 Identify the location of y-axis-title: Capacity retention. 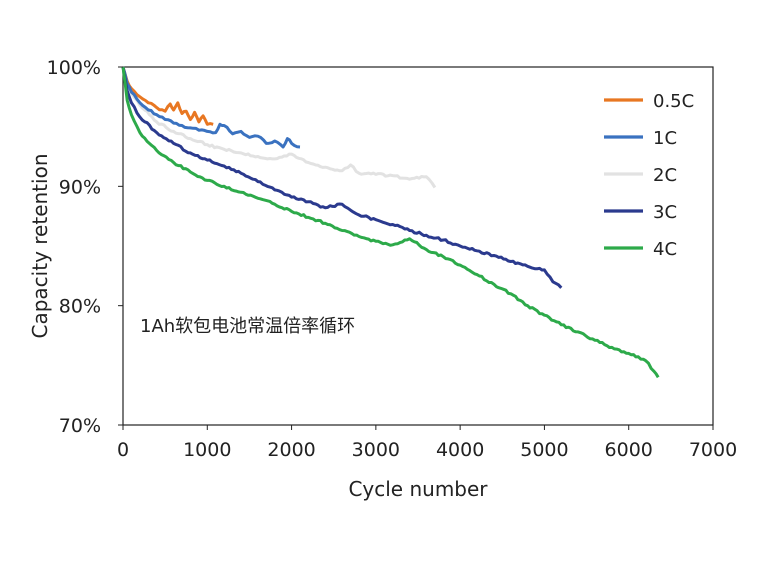
(40, 246).